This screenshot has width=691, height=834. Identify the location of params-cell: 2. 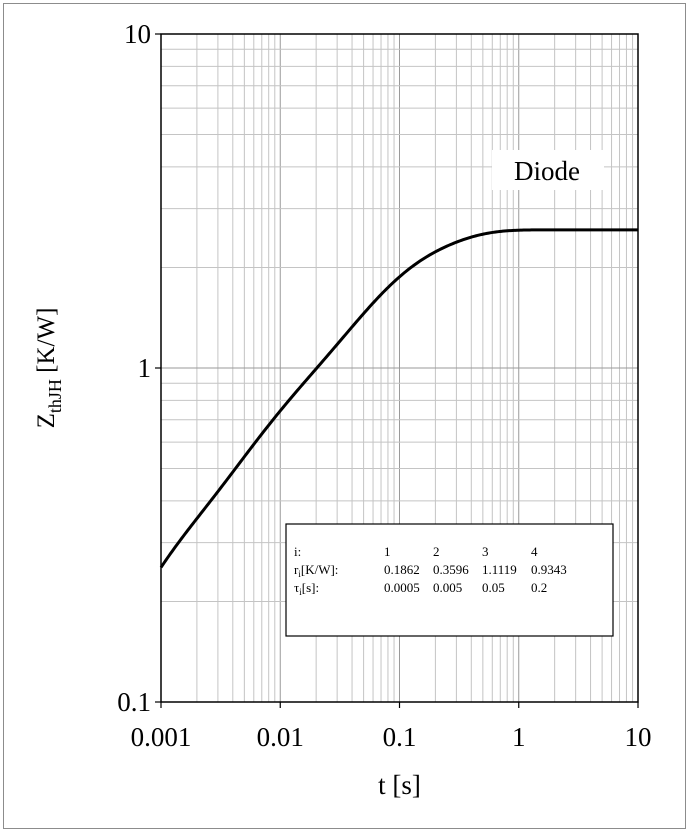
(436, 551).